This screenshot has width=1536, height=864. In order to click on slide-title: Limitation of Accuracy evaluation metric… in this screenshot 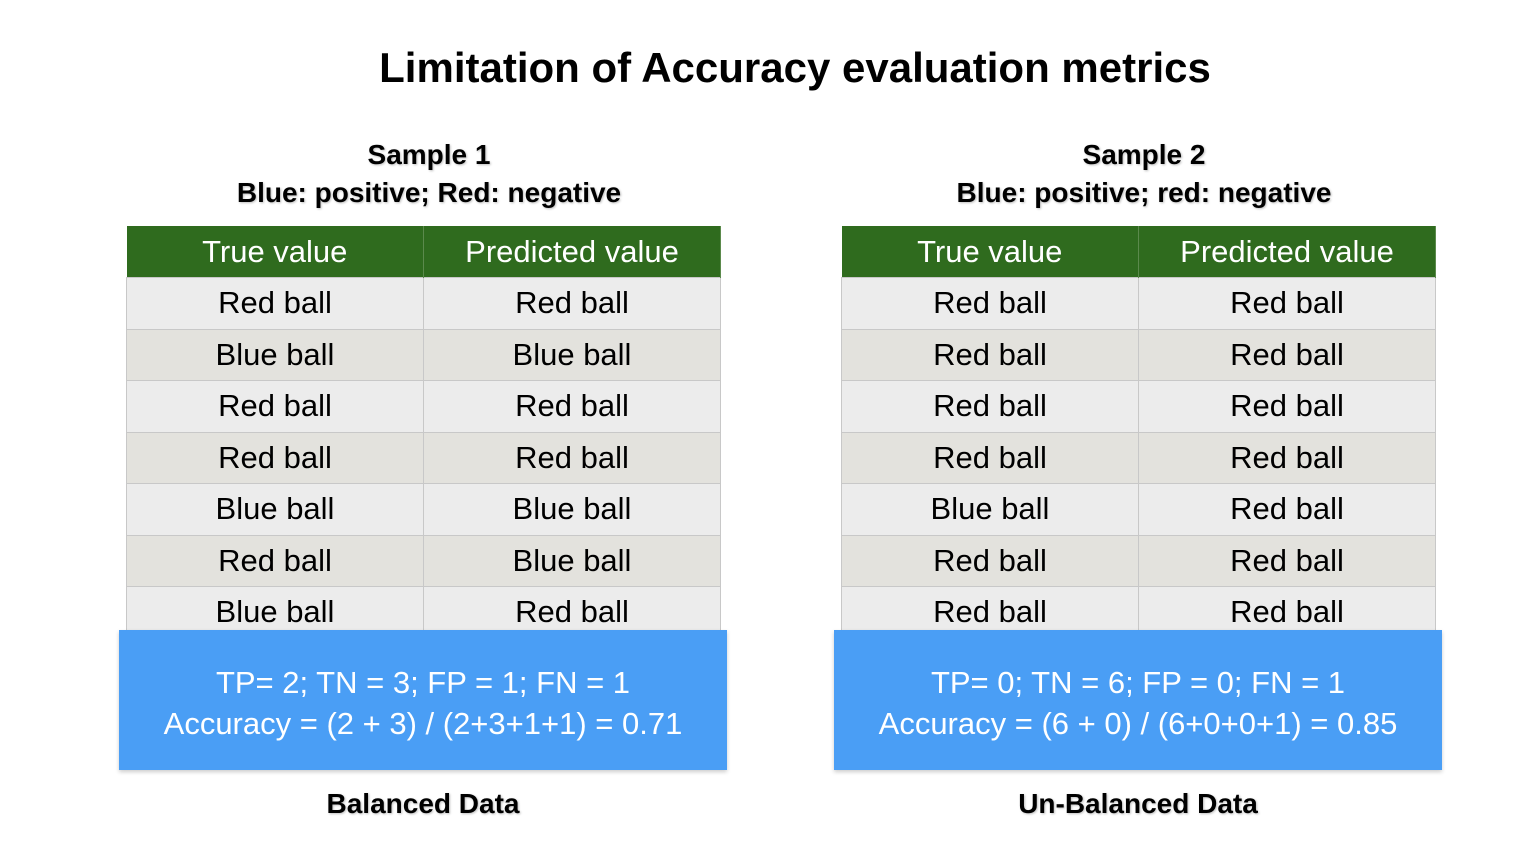, I will do `click(795, 67)`.